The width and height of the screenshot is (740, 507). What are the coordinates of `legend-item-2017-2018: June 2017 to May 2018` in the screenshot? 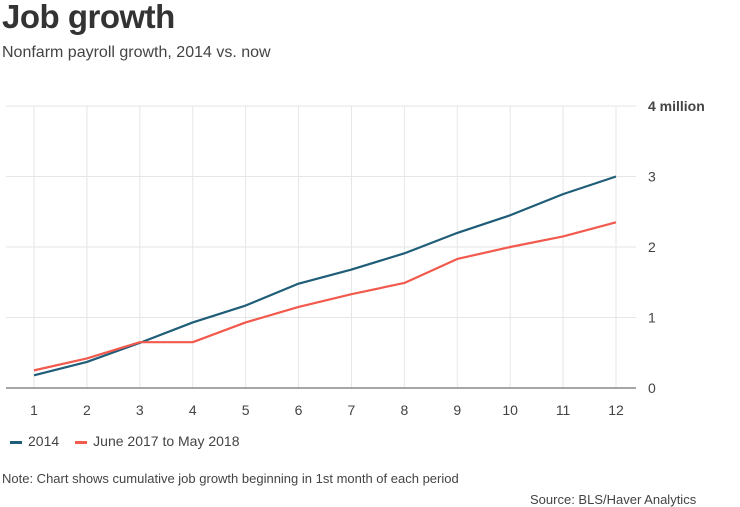 It's located at (157, 441).